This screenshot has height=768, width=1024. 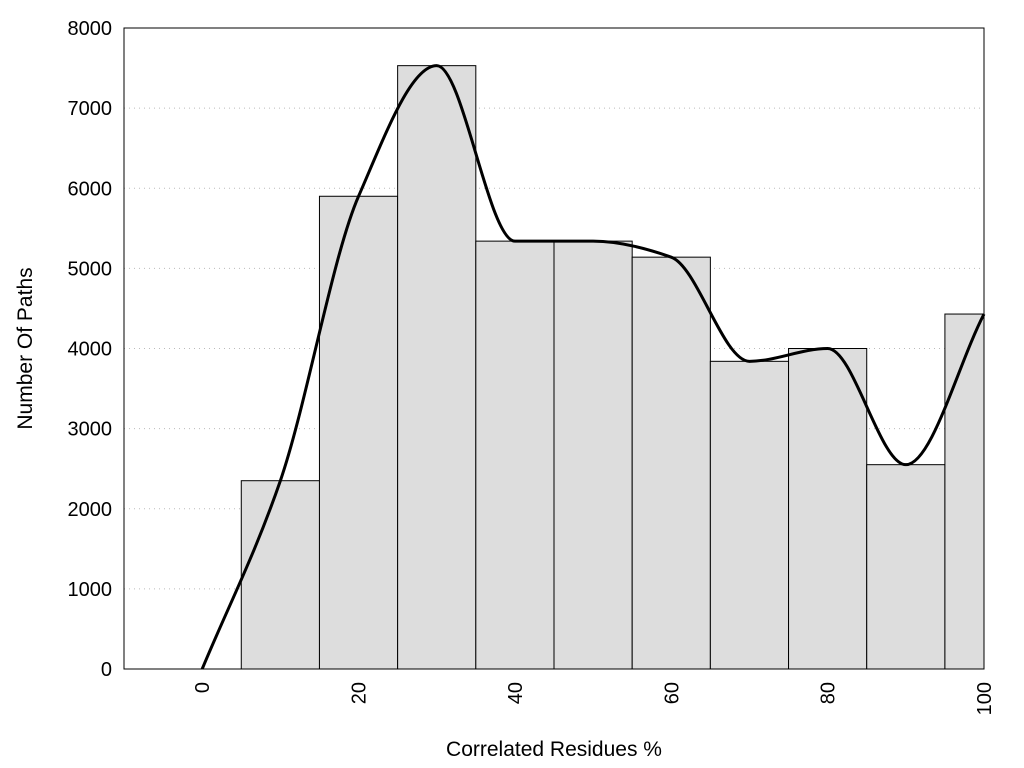 I want to click on x-tick-label: 60, so click(x=672, y=693).